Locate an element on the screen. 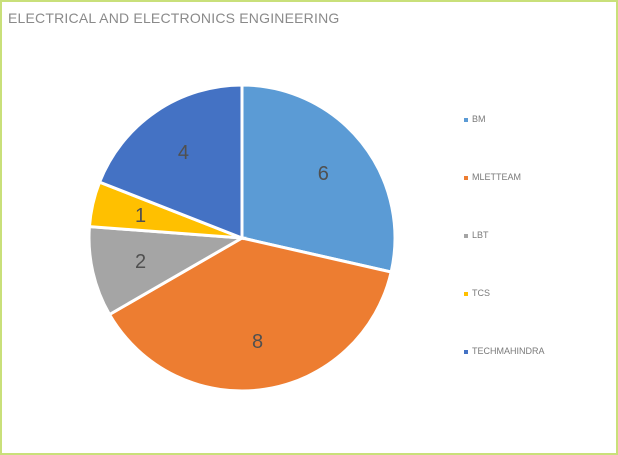 Image resolution: width=618 pixels, height=455 pixels. data-label-mletteam: 8 is located at coordinates (257, 342).